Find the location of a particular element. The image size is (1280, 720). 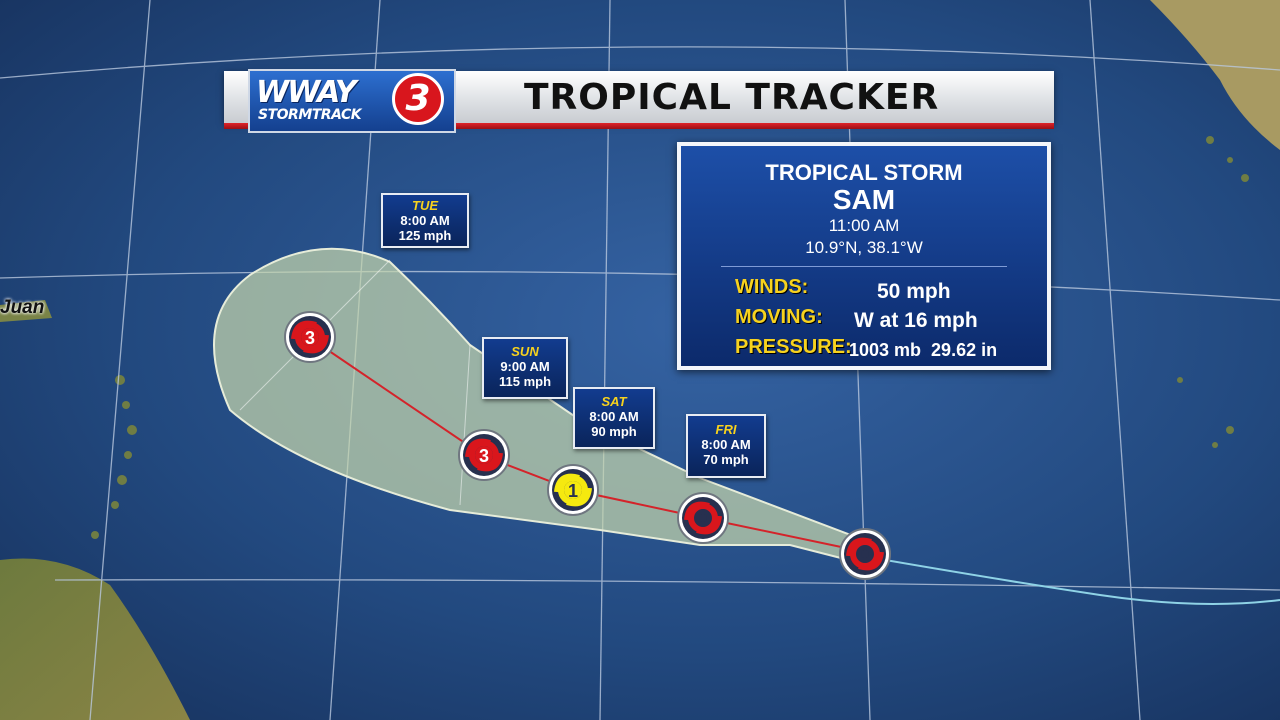

track-marker-category: 1 is located at coordinates (573, 491).